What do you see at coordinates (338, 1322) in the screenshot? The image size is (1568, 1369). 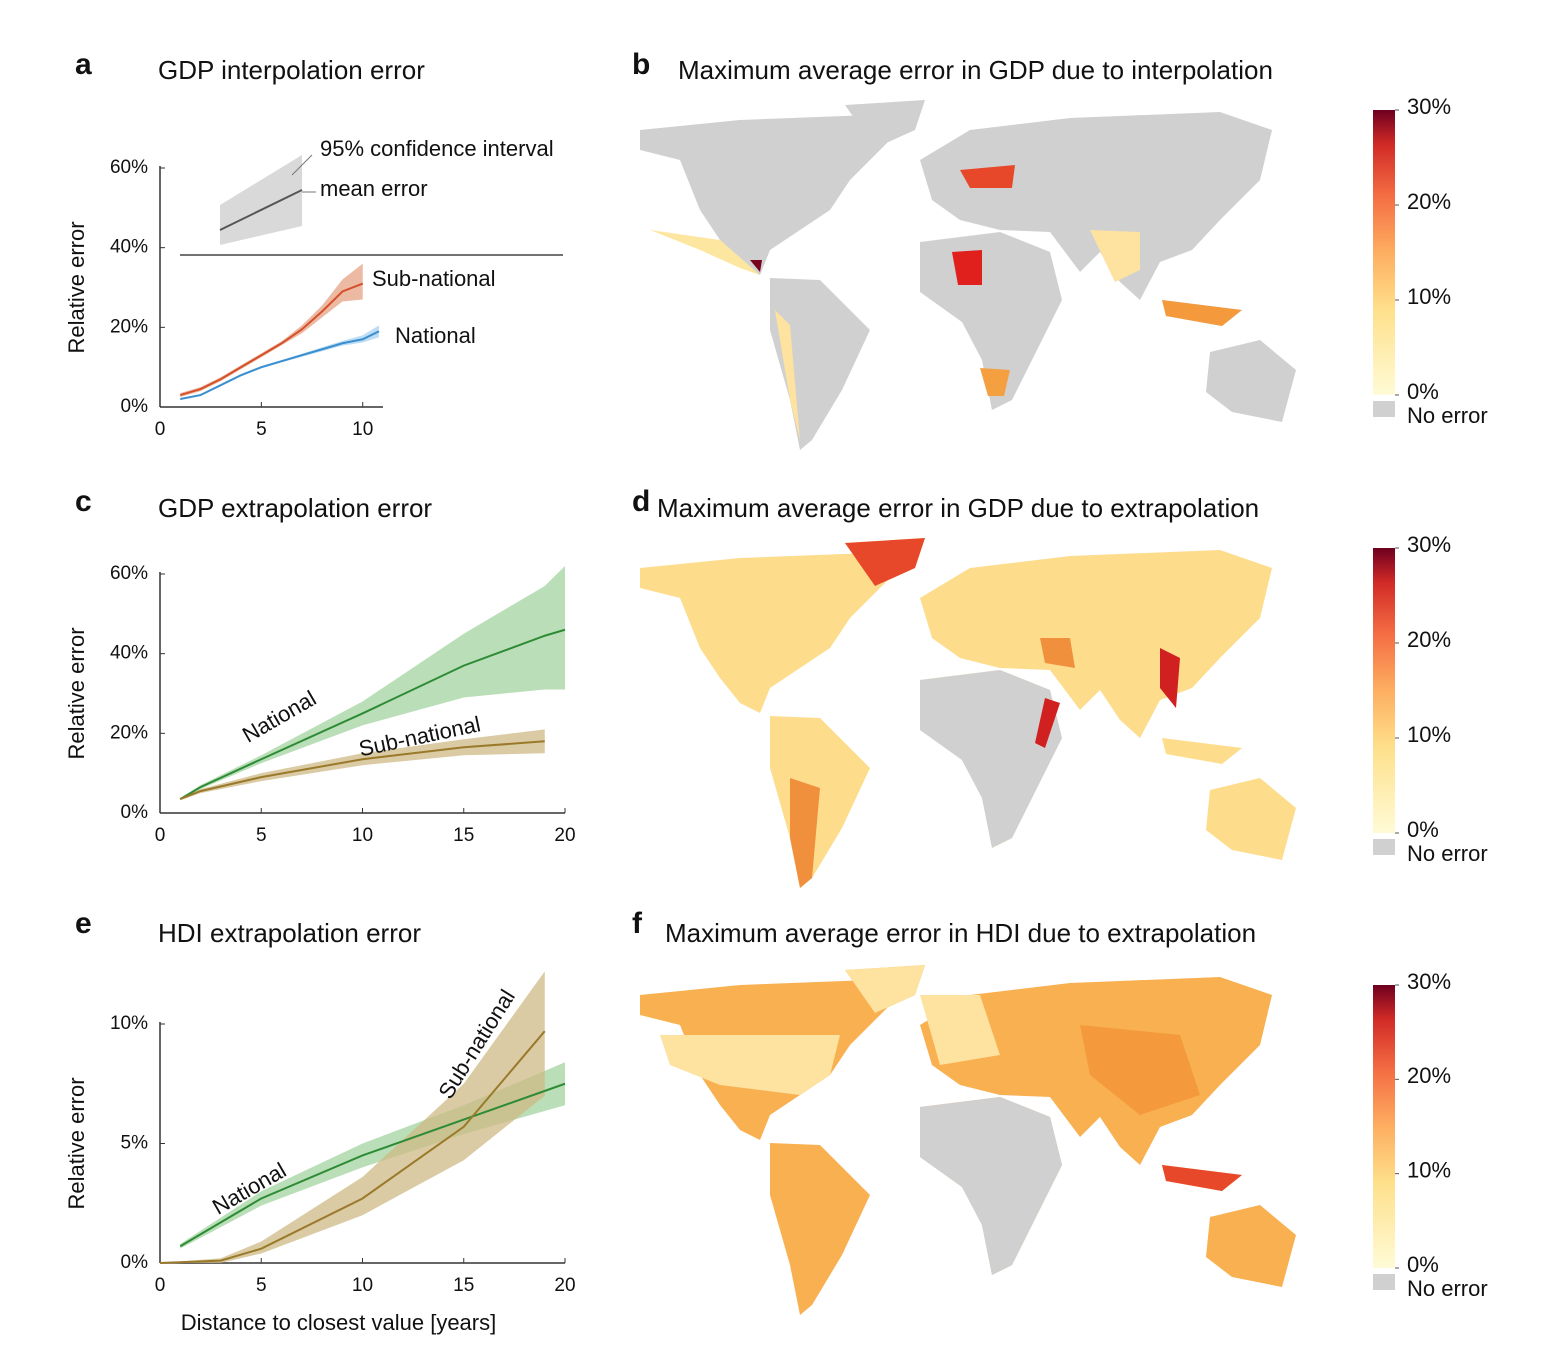 I see `x-axis-label: Distance to closest value [years]` at bounding box center [338, 1322].